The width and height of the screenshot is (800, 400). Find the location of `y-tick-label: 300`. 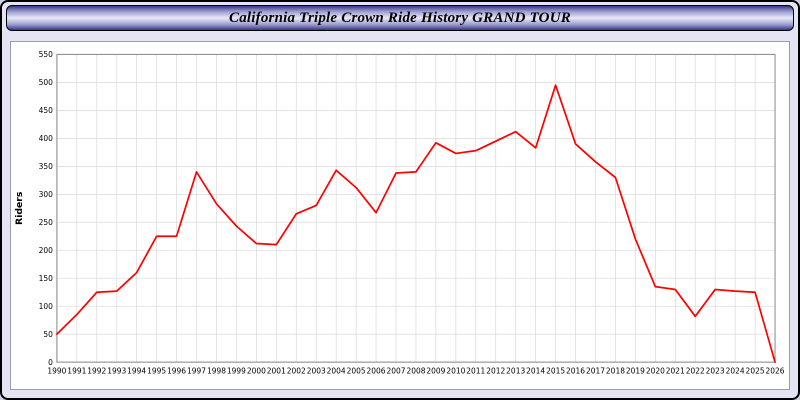

y-tick-label: 300 is located at coordinates (46, 194).